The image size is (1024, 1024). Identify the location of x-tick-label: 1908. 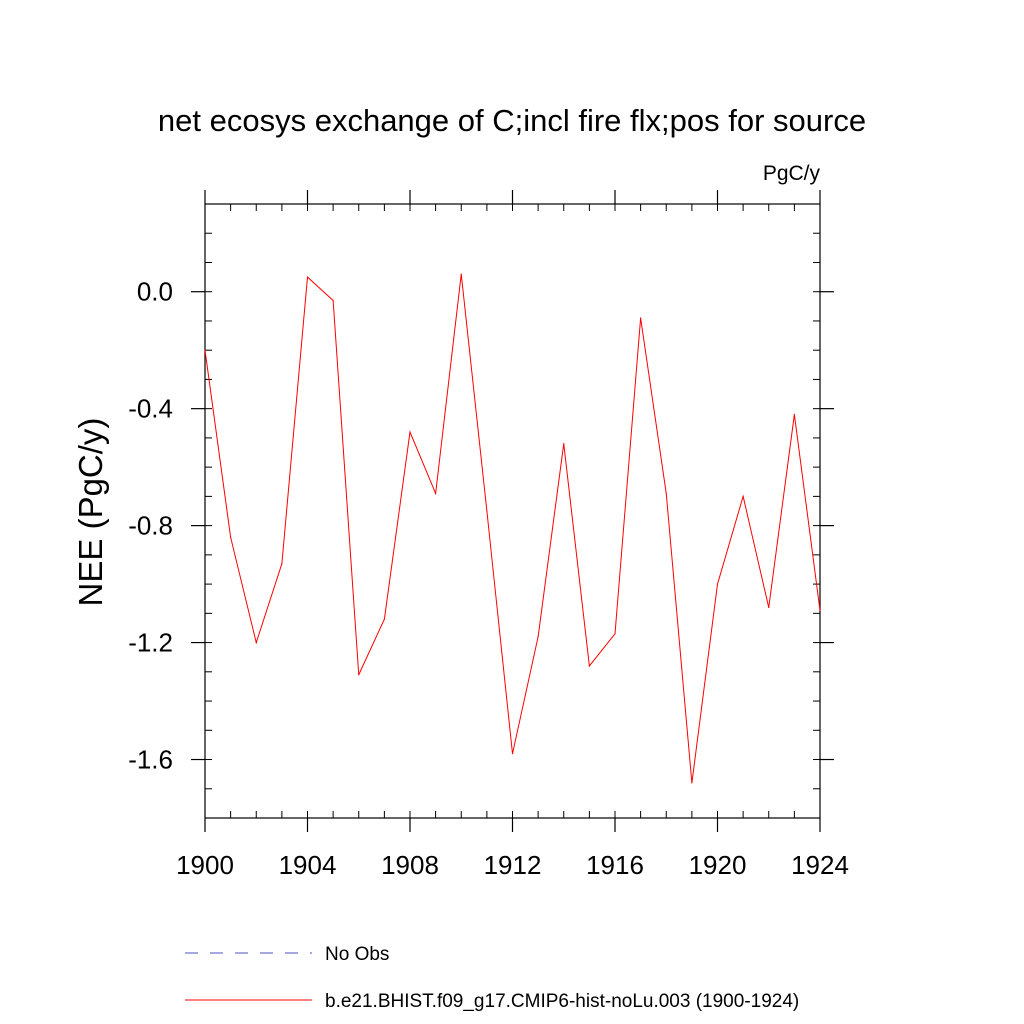
(410, 865).